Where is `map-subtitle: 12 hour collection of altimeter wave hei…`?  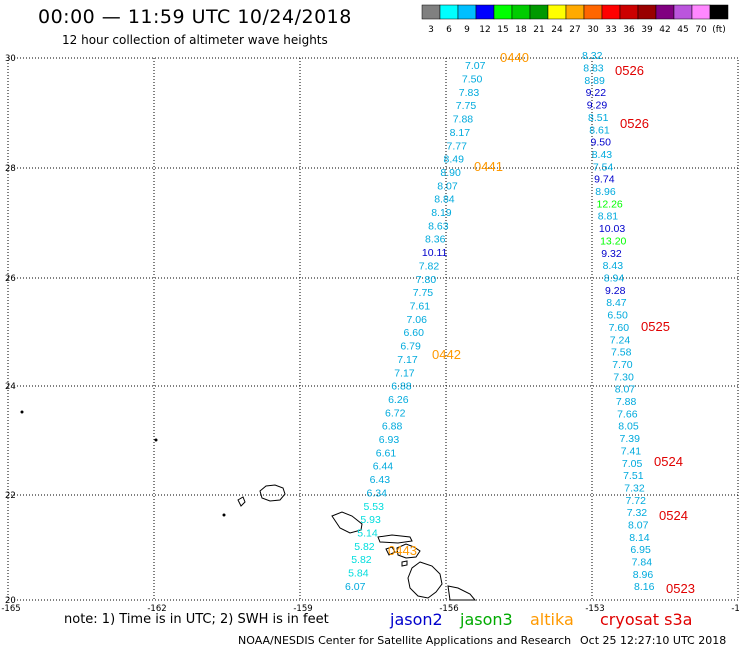 map-subtitle: 12 hour collection of altimeter wave hei… is located at coordinates (195, 40).